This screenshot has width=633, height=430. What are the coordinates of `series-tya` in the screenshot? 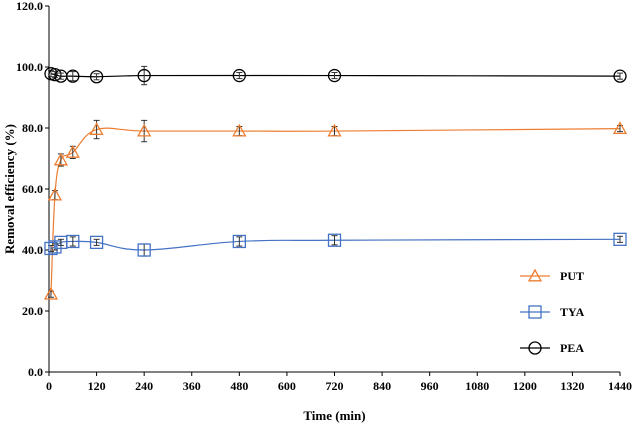 It's located at (335, 244).